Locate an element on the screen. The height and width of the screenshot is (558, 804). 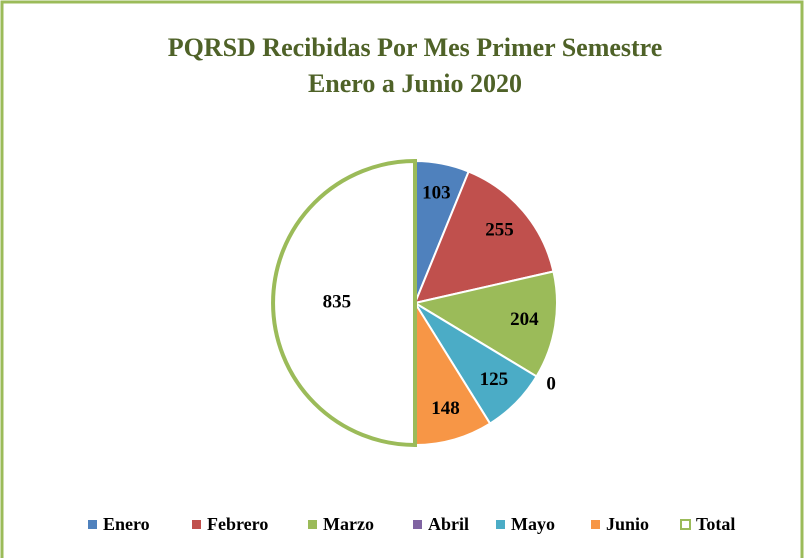
legend-label: Abril is located at coordinates (448, 524).